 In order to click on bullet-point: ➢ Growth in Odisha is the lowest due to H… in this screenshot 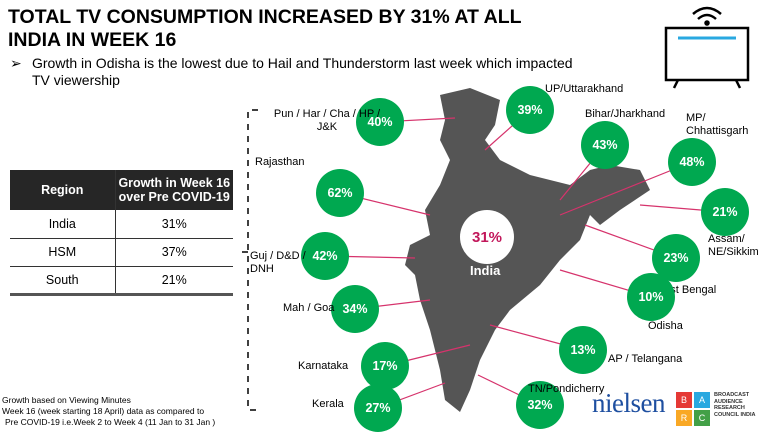, I will do `click(291, 71)`.